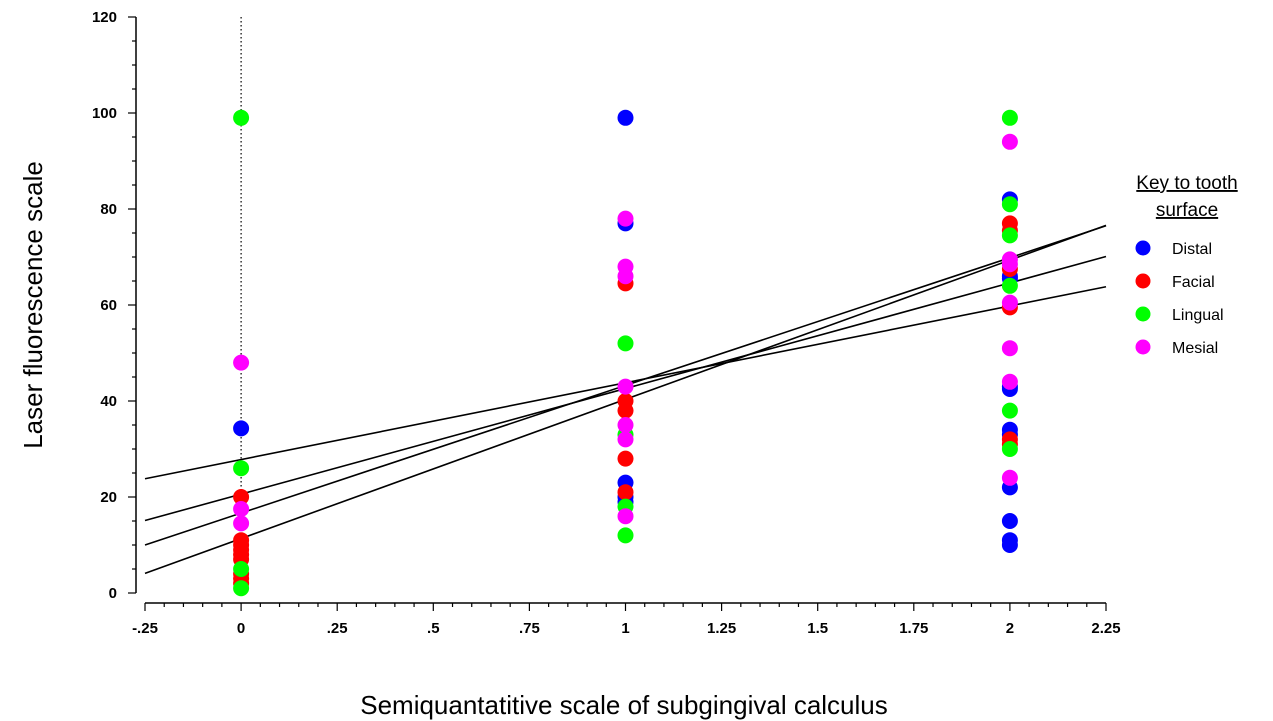  What do you see at coordinates (1193, 282) in the screenshot?
I see `legend-label-facial: Facial` at bounding box center [1193, 282].